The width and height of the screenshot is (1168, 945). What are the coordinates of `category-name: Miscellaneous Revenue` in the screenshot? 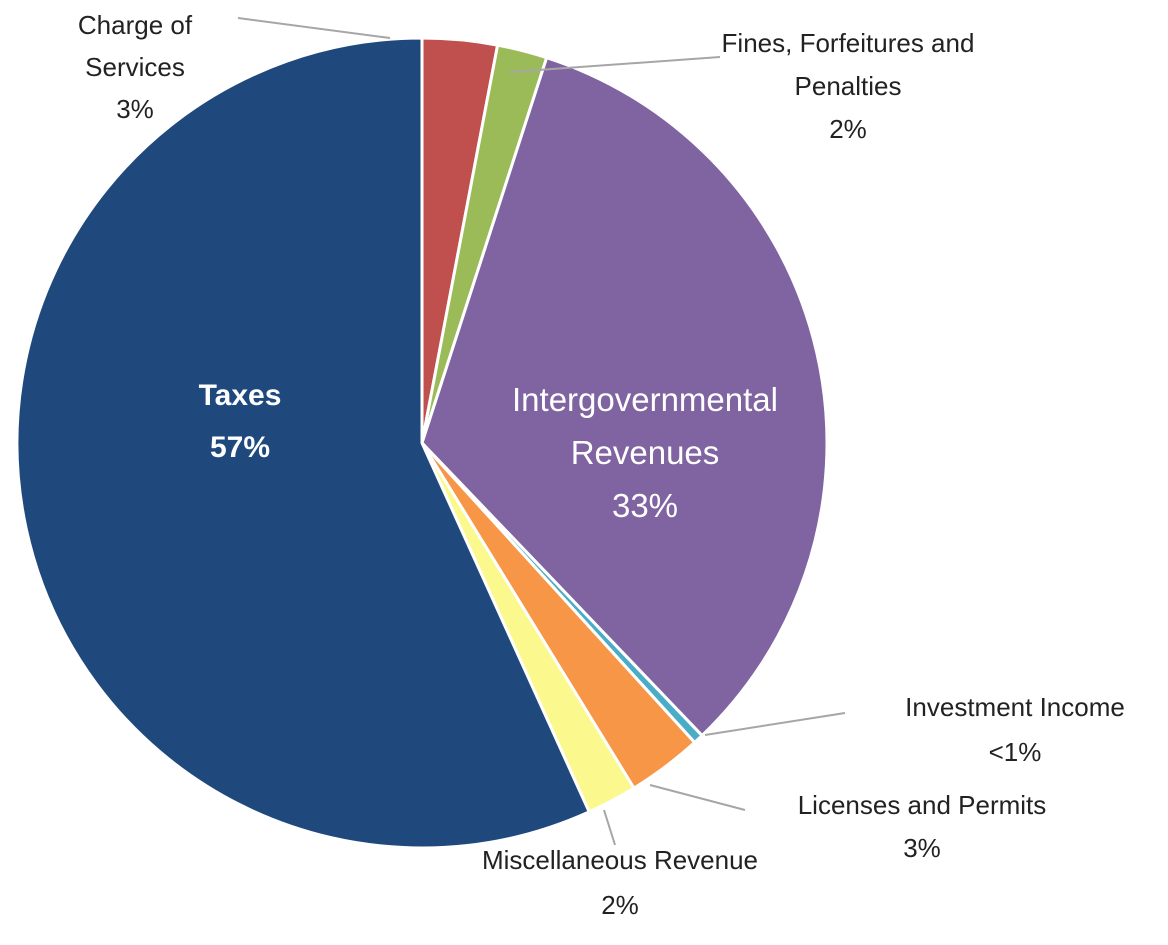 It's located at (620, 860).